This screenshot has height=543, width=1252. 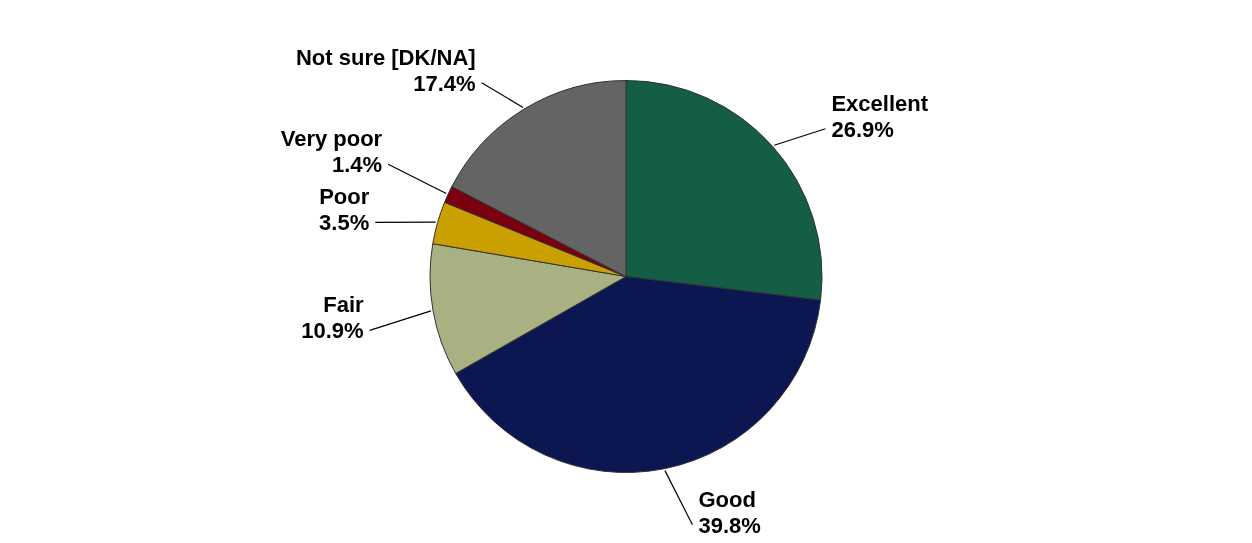 I want to click on data-label: 26.9%, so click(x=862, y=129).